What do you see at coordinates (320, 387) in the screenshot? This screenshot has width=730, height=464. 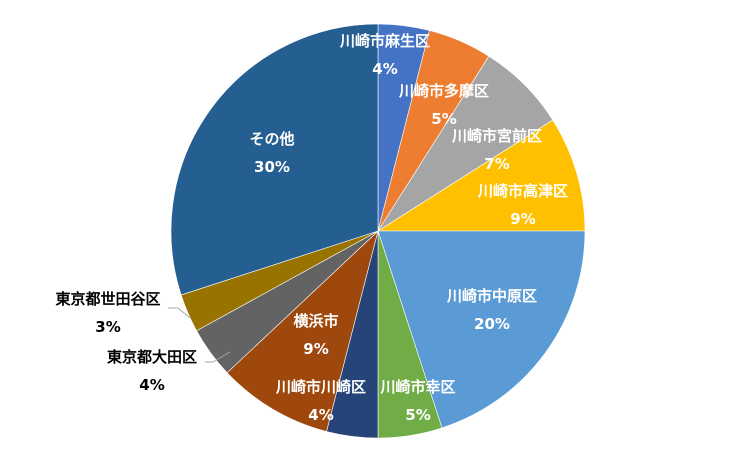 I see `slice-category-label: 川崎市川崎区` at bounding box center [320, 387].